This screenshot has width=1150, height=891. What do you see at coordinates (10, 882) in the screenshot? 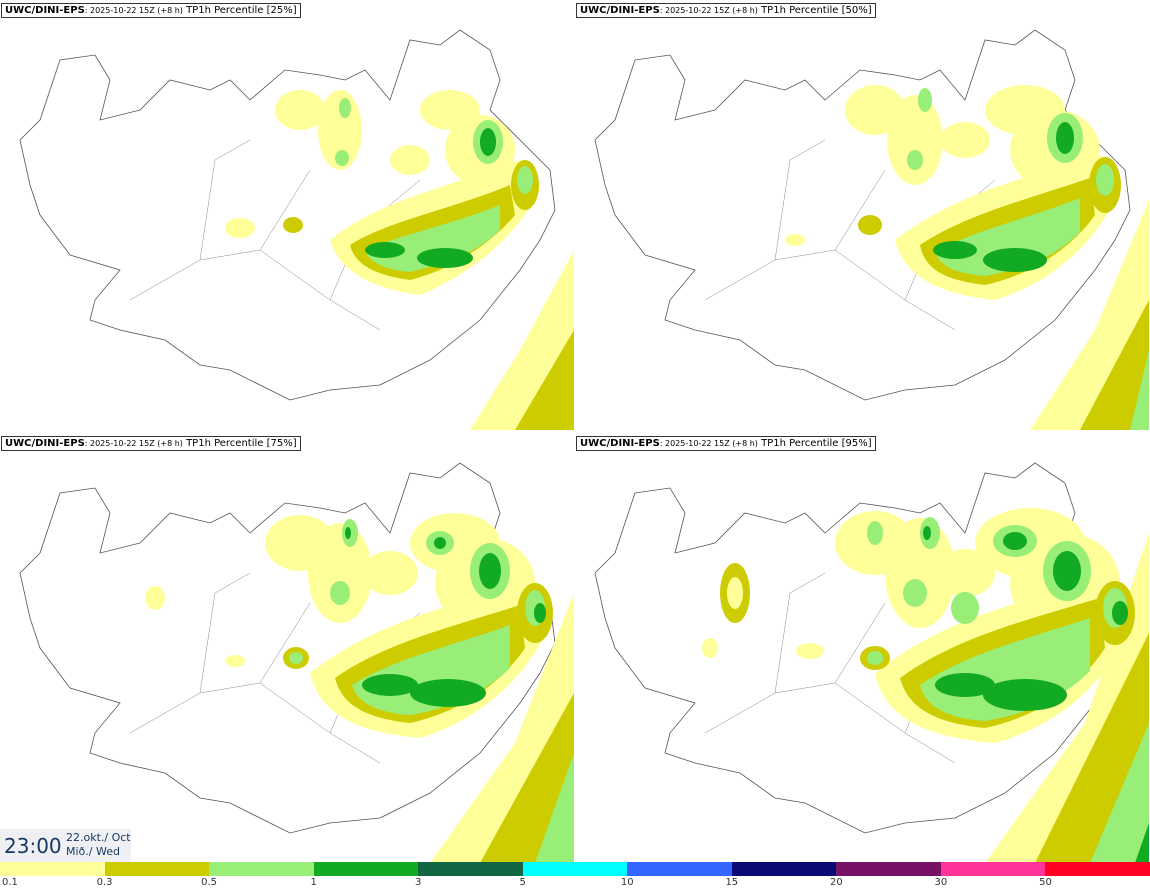
I see `legend-tick-label: 0.1` at bounding box center [10, 882].